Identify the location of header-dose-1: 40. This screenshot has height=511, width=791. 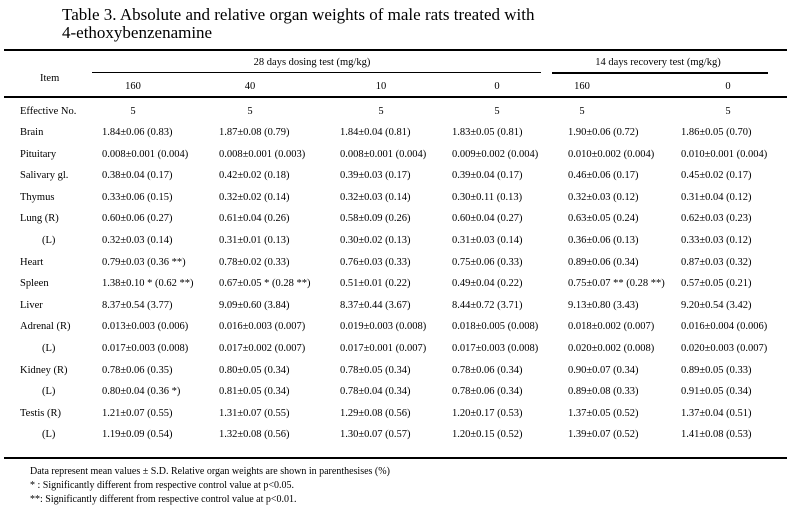
(250, 86).